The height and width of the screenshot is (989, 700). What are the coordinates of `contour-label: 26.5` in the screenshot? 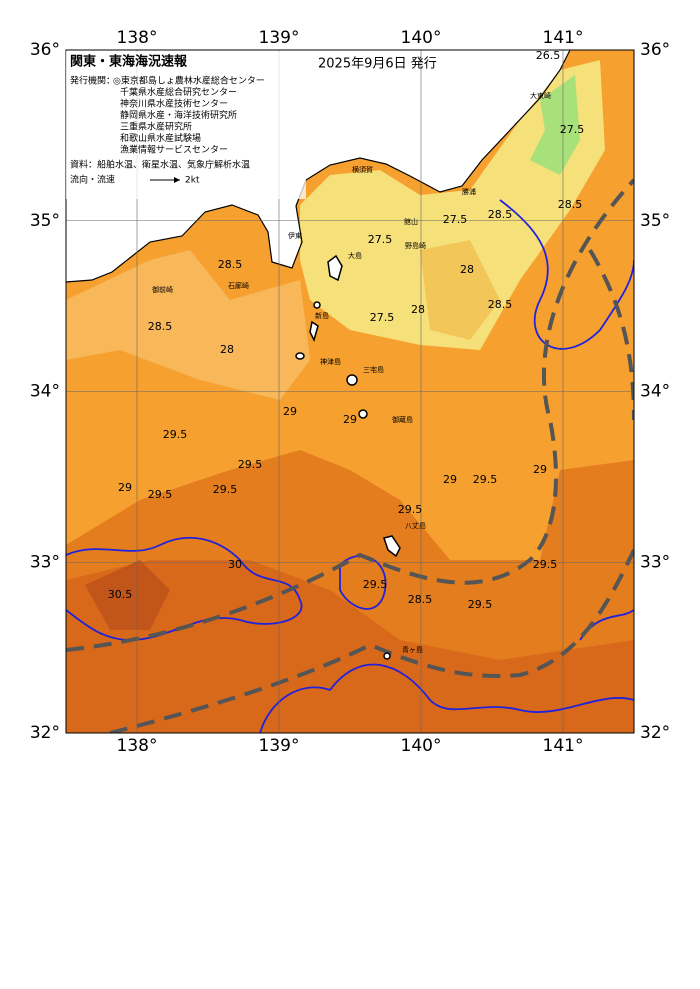 It's located at (548, 55).